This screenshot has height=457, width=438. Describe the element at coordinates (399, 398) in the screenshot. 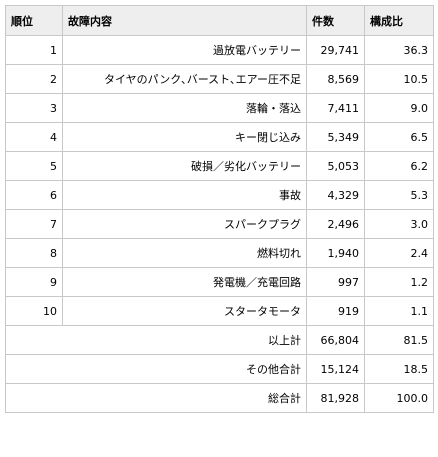

I see `grand-total-ratio: 100.0` at that location.